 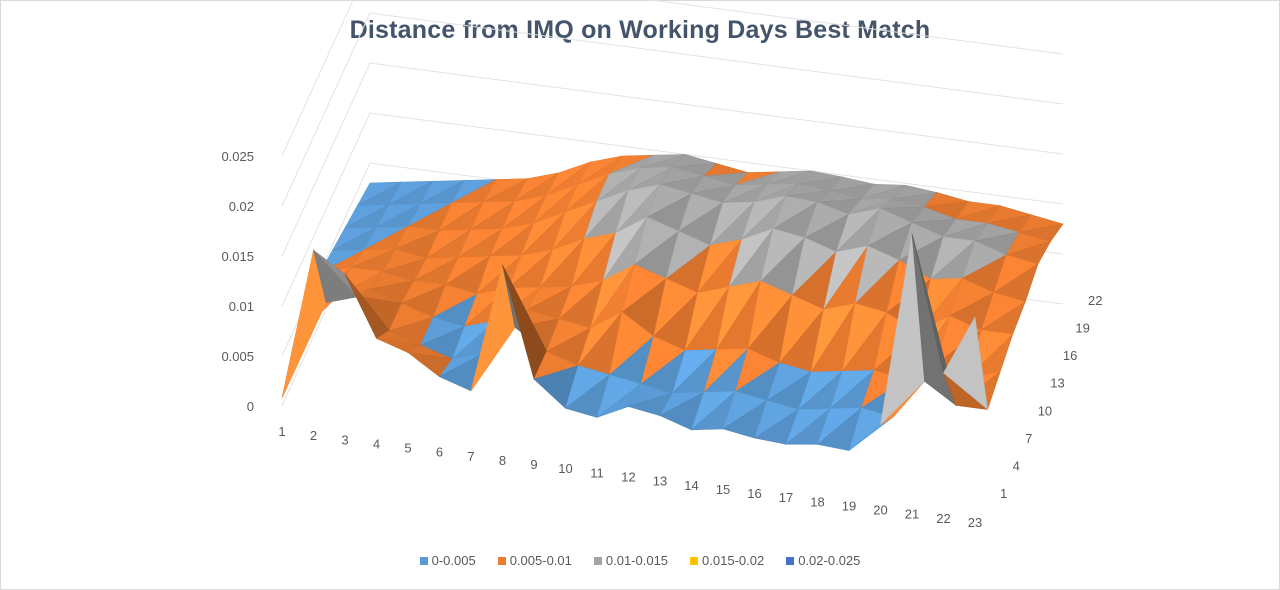 I want to click on depth-tick-label: 7, so click(x=1028, y=438).